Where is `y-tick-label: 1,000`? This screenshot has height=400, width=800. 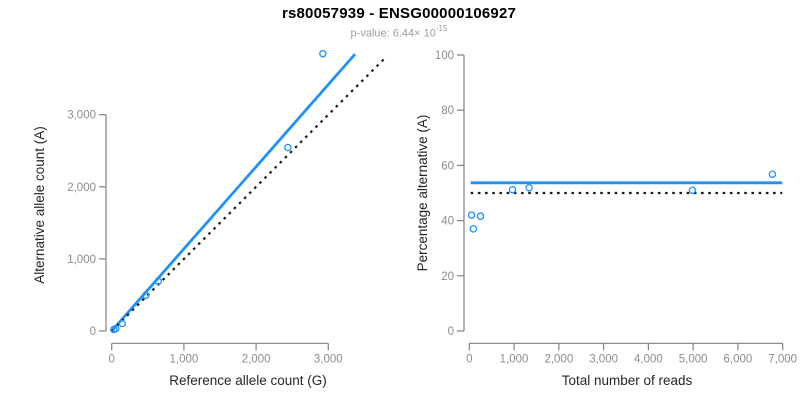 y-tick-label: 1,000 is located at coordinates (81, 260).